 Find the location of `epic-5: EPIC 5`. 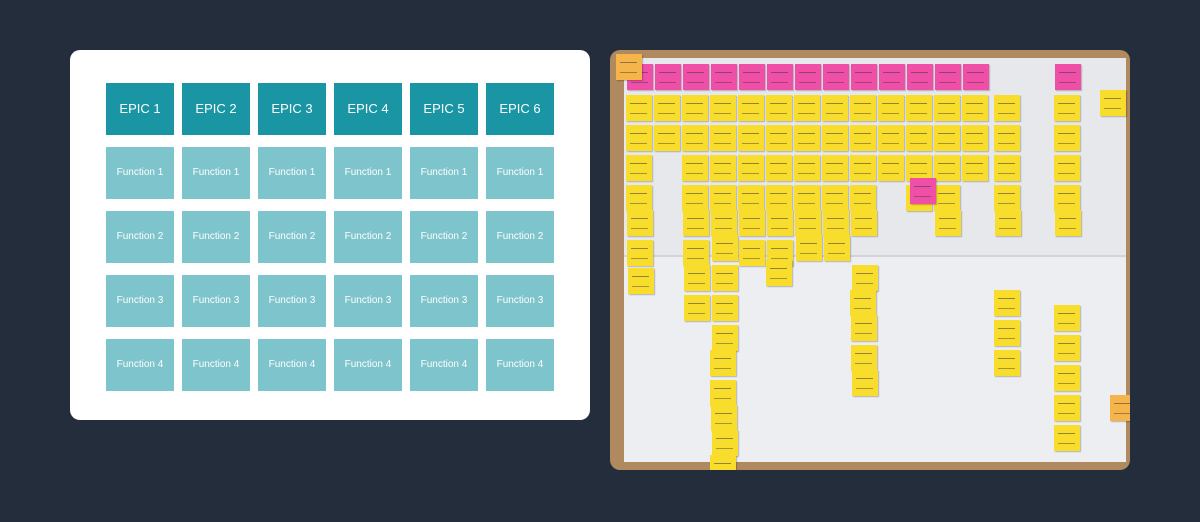

epic-5: EPIC 5 is located at coordinates (444, 109).